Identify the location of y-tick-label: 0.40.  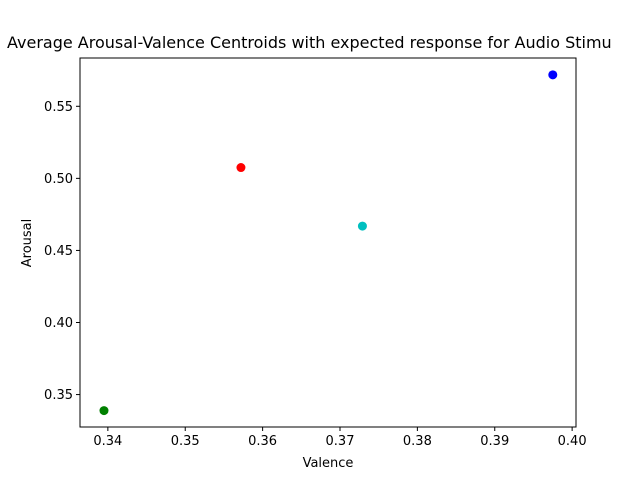
(58, 323).